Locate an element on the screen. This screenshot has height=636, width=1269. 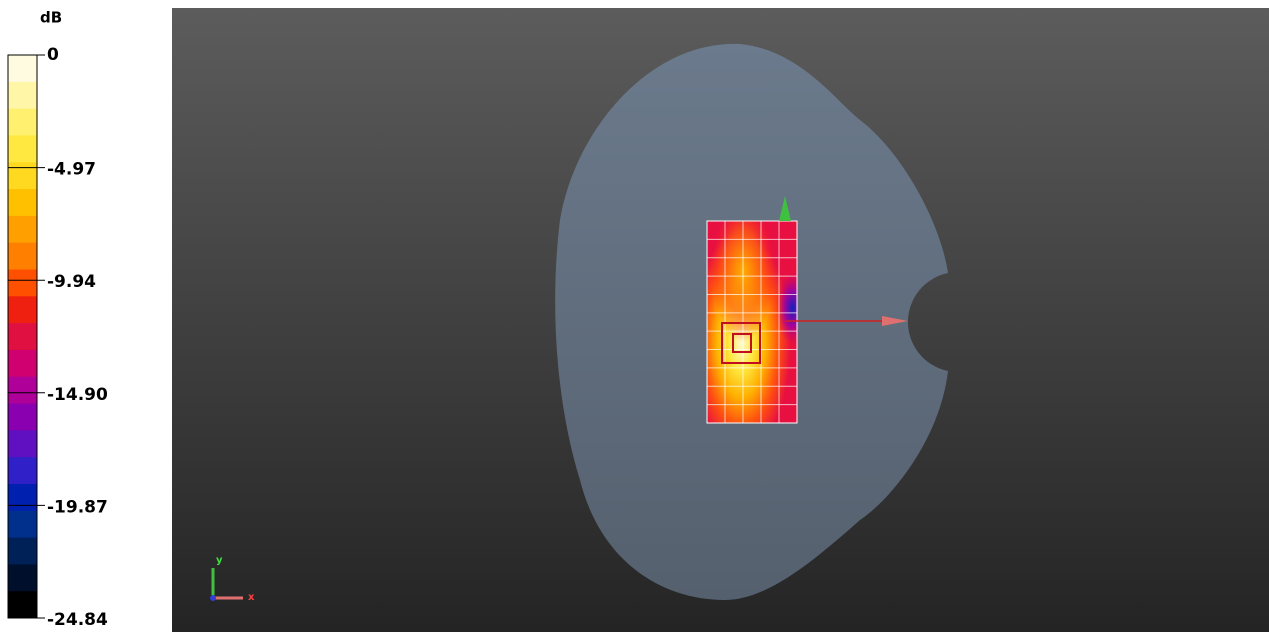
scale-label: -4.97 is located at coordinates (71, 170).